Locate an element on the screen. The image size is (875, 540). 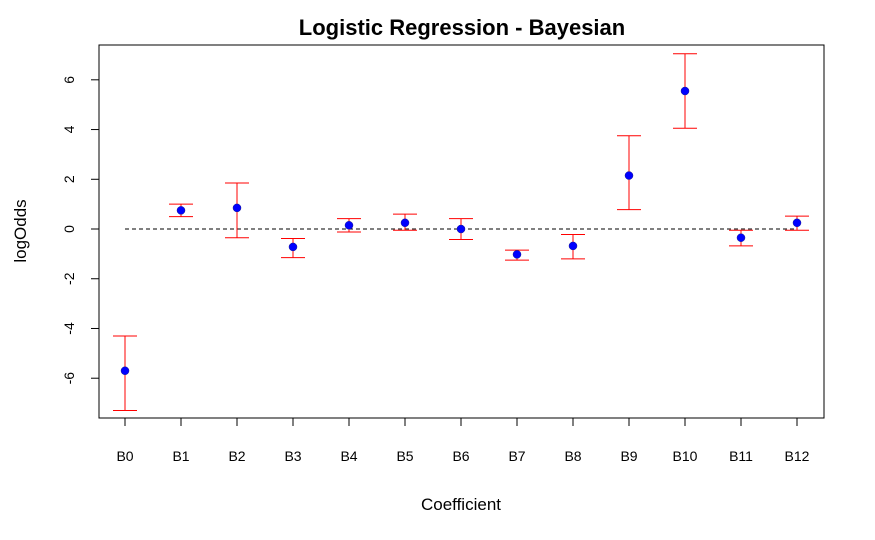
y-axis-label: logOdds is located at coordinates (20, 230).